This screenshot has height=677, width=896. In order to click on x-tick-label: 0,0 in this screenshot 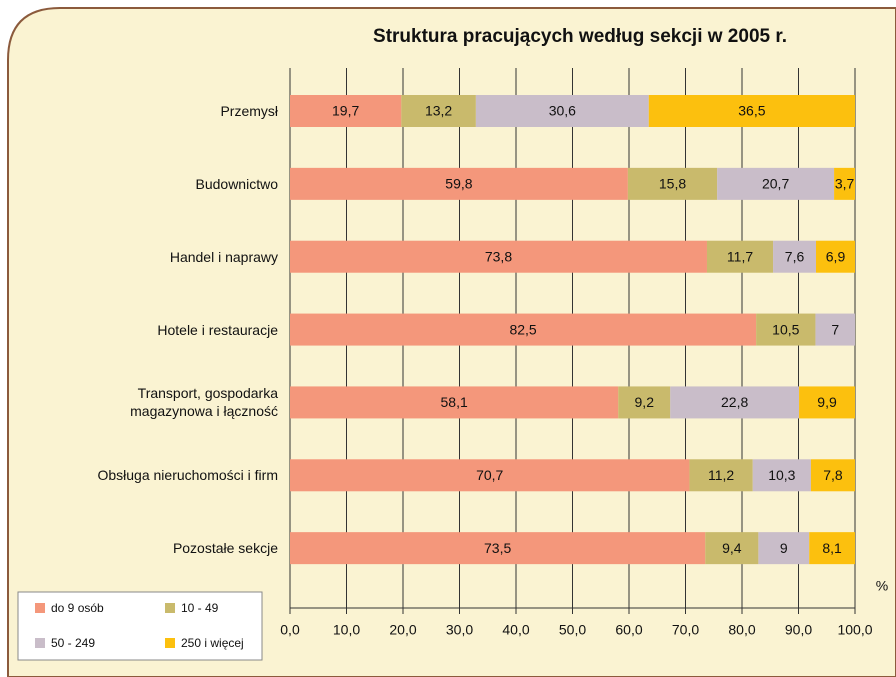, I will do `click(290, 630)`.